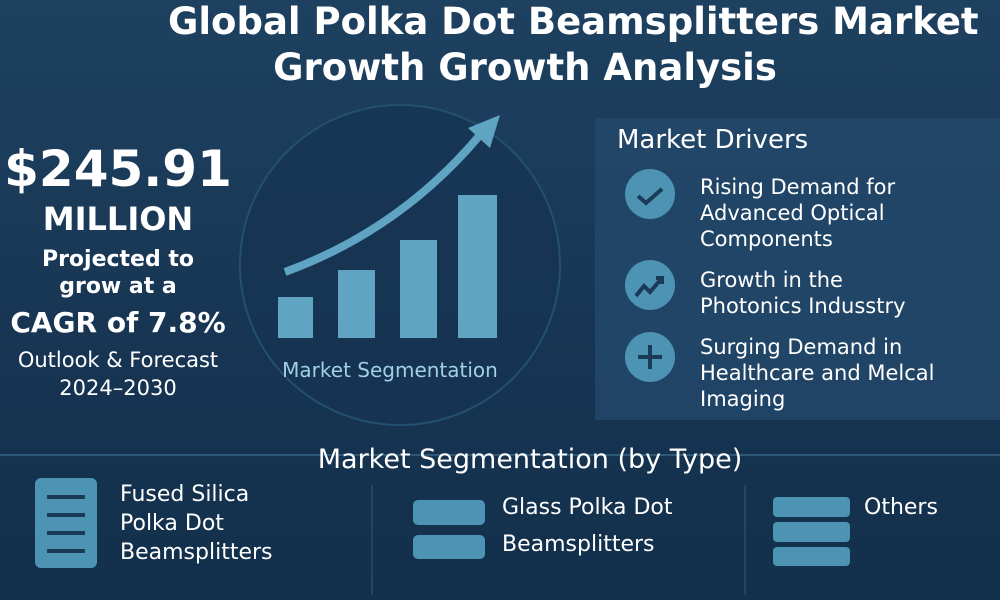 The height and width of the screenshot is (600, 1000). Describe the element at coordinates (743, 399) in the screenshot. I see `driver-text: Imaging` at that location.